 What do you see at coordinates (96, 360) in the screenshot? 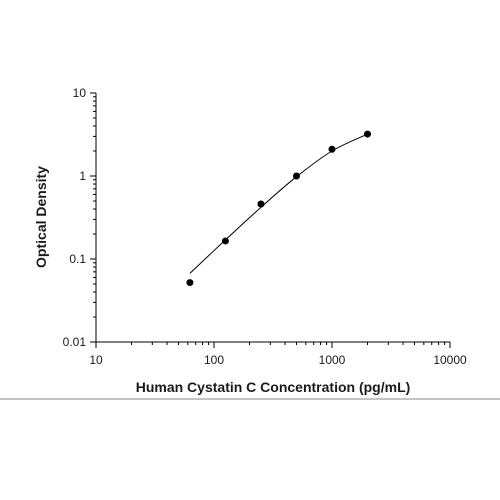
I see `x-tick-label: 10` at bounding box center [96, 360].